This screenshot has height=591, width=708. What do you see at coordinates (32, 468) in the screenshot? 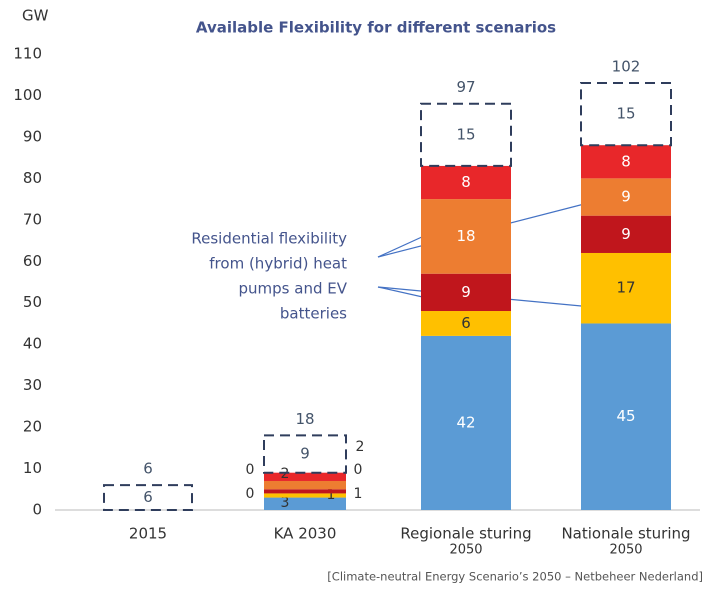
I see `y-tick-label: 10` at bounding box center [32, 468].